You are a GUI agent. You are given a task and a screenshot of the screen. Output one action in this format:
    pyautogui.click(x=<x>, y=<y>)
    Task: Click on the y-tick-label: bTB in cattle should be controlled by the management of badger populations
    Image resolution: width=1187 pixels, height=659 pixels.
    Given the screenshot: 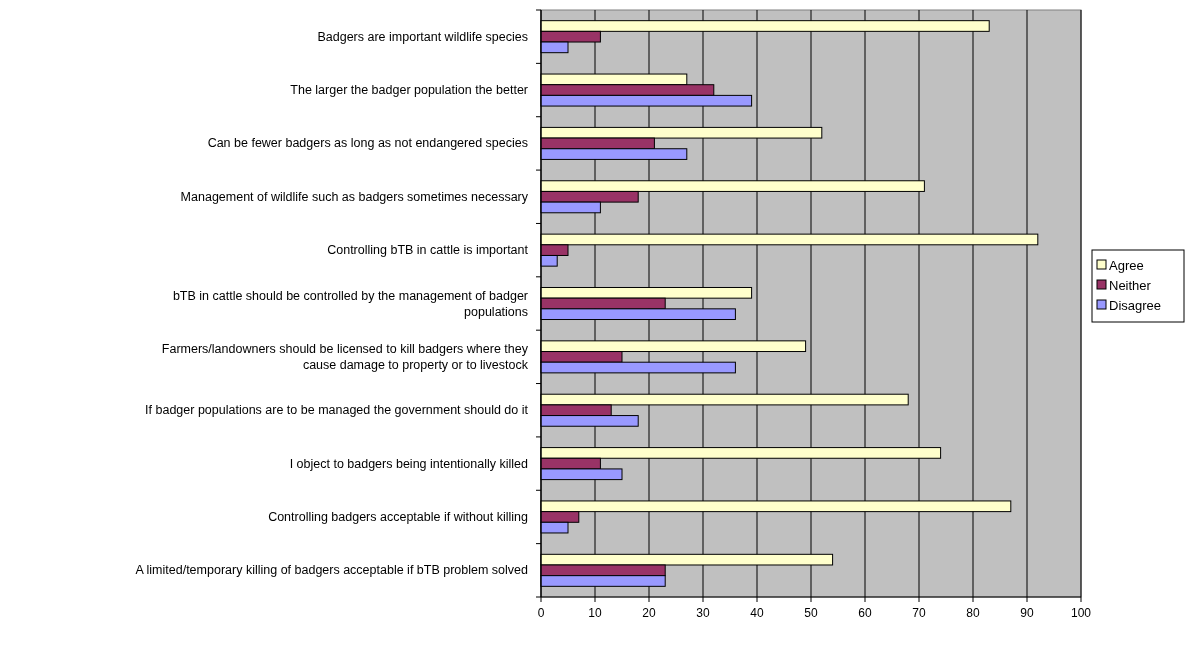 What is the action you would take?
    pyautogui.click(x=350, y=303)
    